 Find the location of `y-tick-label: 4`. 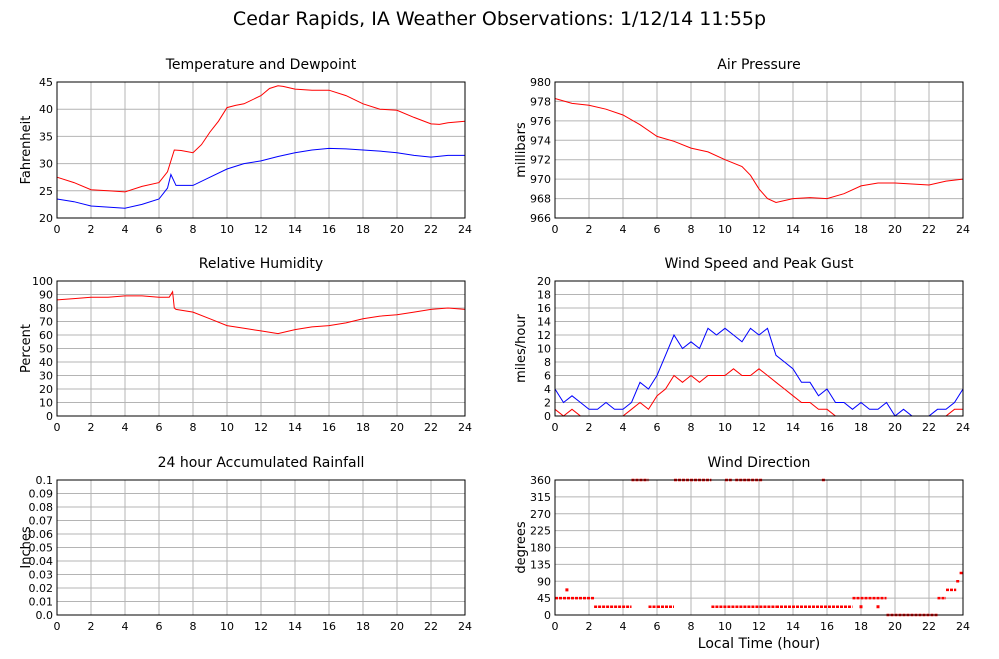

y-tick-label: 4 is located at coordinates (547, 389).